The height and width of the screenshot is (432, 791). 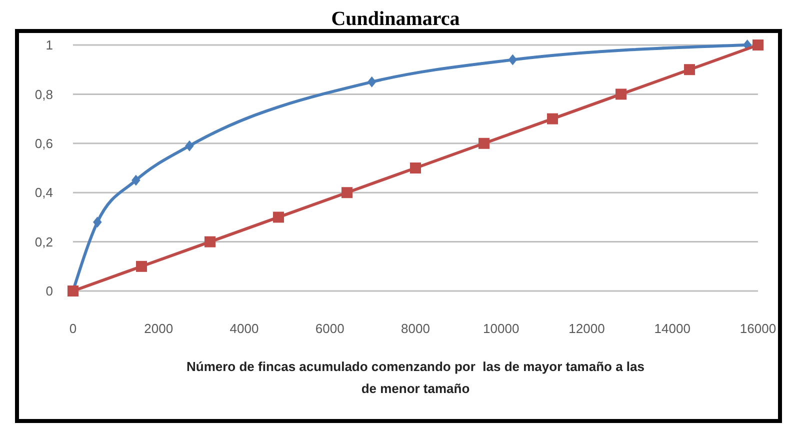 I want to click on x-tick-label: 10000, so click(x=501, y=328).